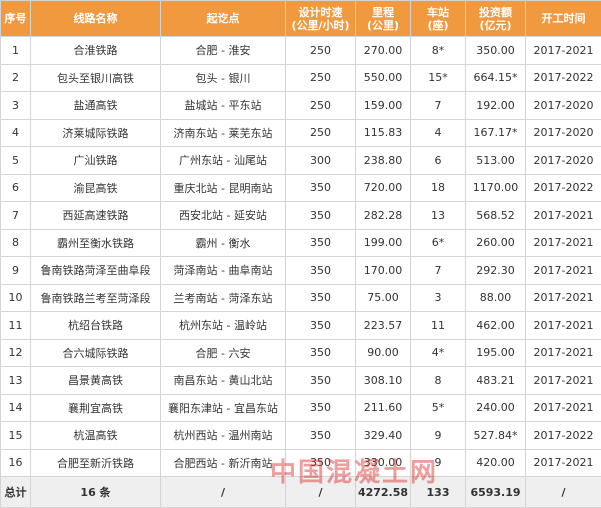  I want to click on table-cell: 15*, so click(438, 77).